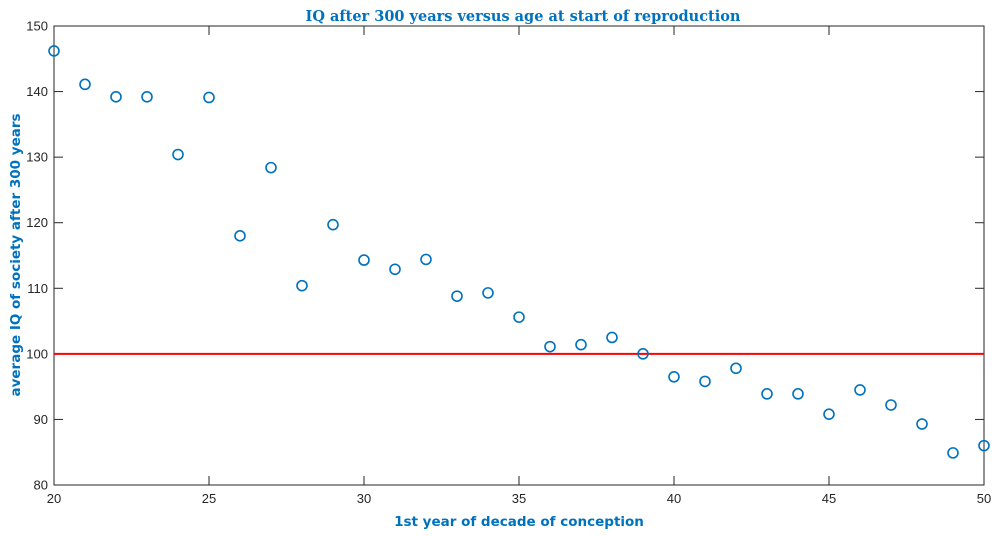 The width and height of the screenshot is (1000, 536). What do you see at coordinates (519, 522) in the screenshot?
I see `x-axis-label: 1st year of decade of conception` at bounding box center [519, 522].